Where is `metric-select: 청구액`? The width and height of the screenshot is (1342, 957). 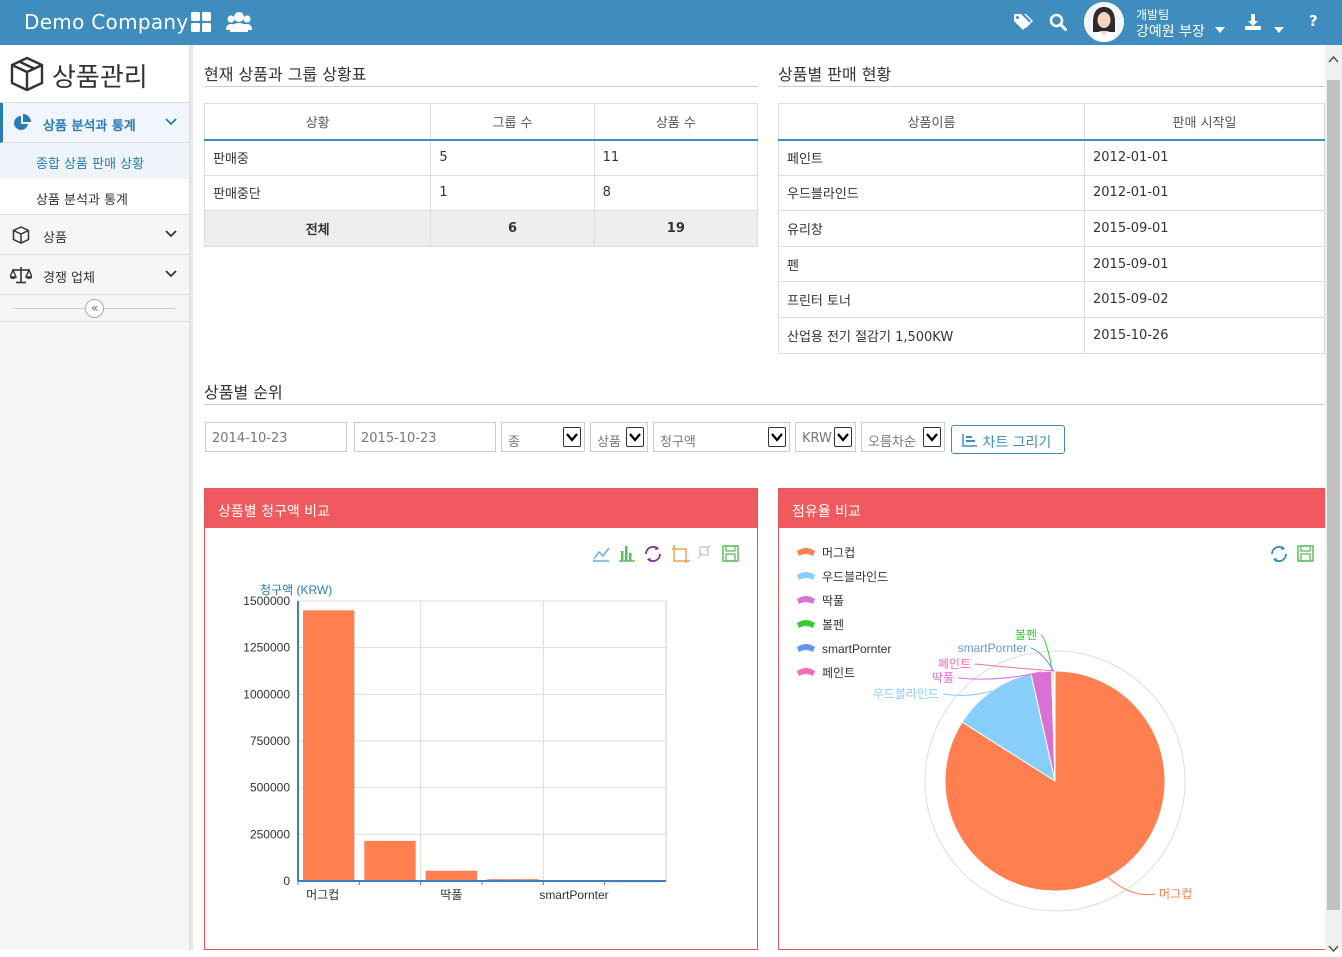
metric-select: 청구액 is located at coordinates (721, 437).